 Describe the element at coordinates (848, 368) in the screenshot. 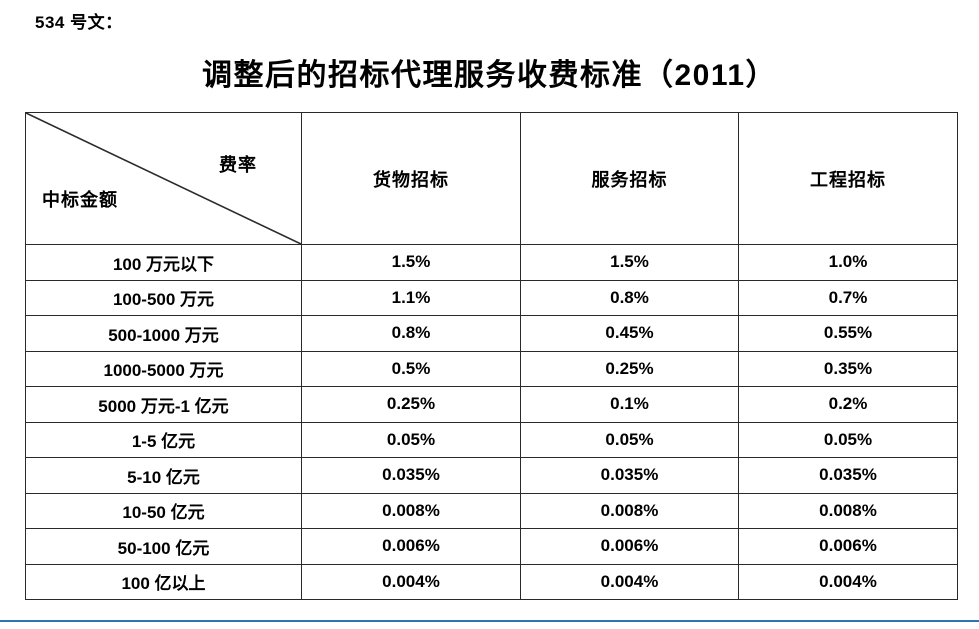

I see `rate-cell: 0.35%` at that location.